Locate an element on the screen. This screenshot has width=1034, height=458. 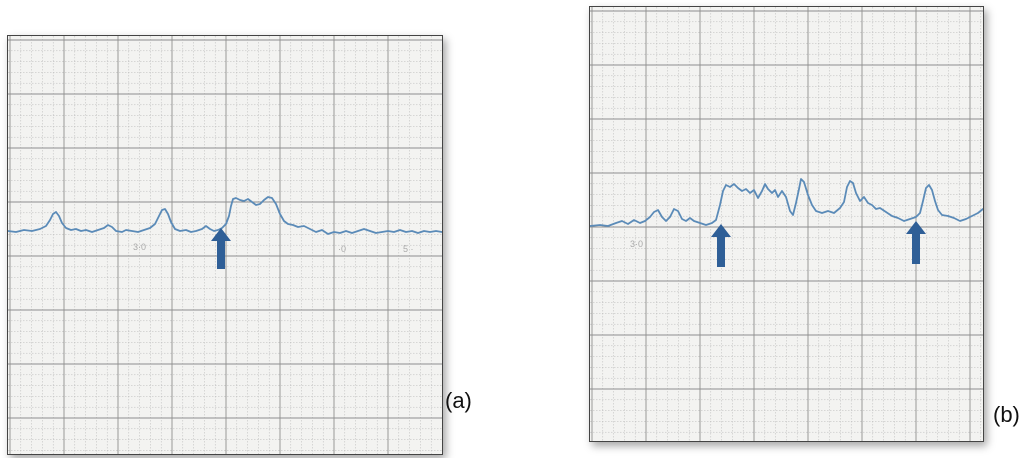
panel-b-faint-marks: 3·0 is located at coordinates (636, 244).